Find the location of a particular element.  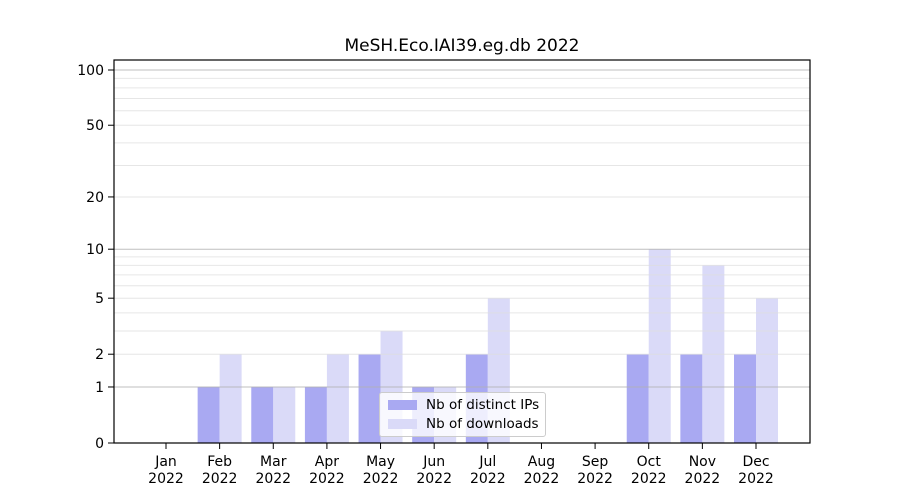

y-tick-label: 0 is located at coordinates (99, 444).